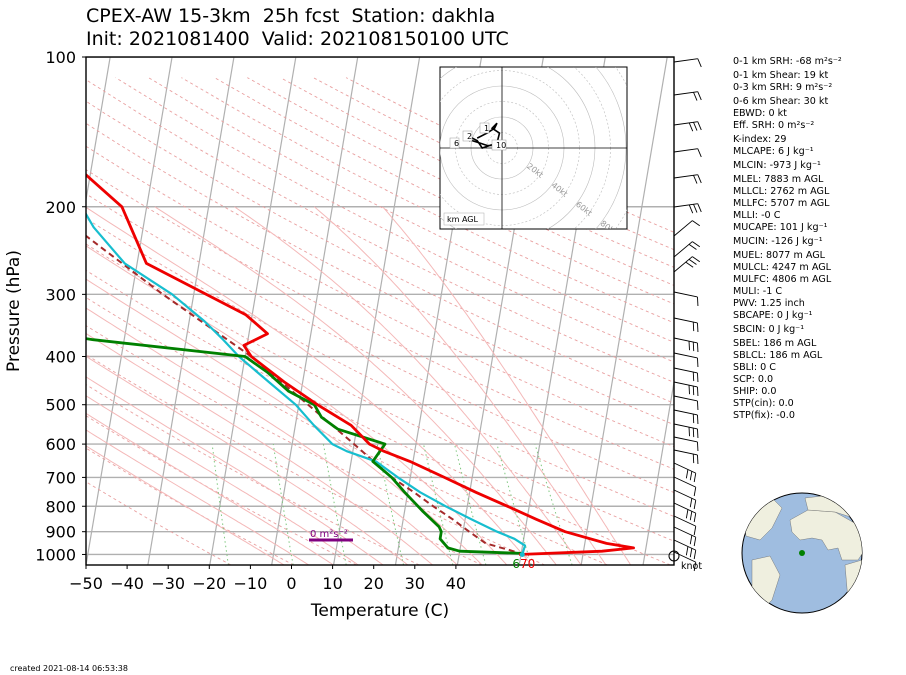 Image resolution: width=906 pixels, height=675 pixels. I want to click on y-tick-label: 400, so click(60, 357).